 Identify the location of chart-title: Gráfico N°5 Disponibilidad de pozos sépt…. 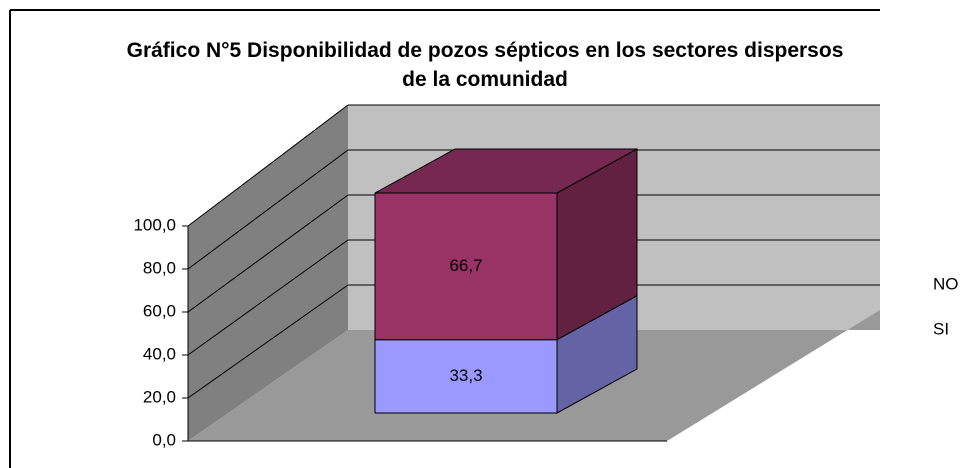
(485, 65).